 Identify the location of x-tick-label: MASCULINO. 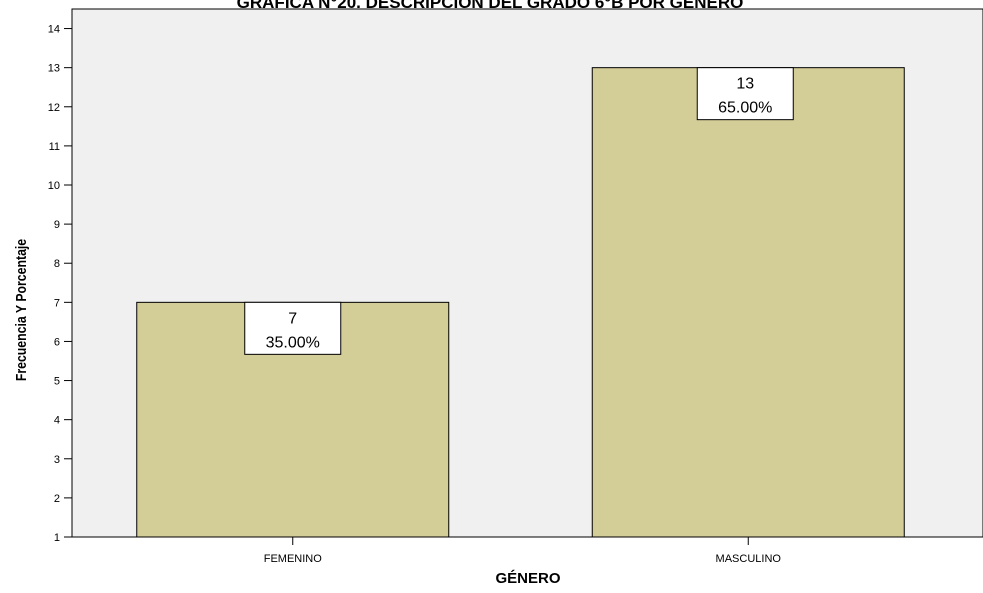
(749, 559).